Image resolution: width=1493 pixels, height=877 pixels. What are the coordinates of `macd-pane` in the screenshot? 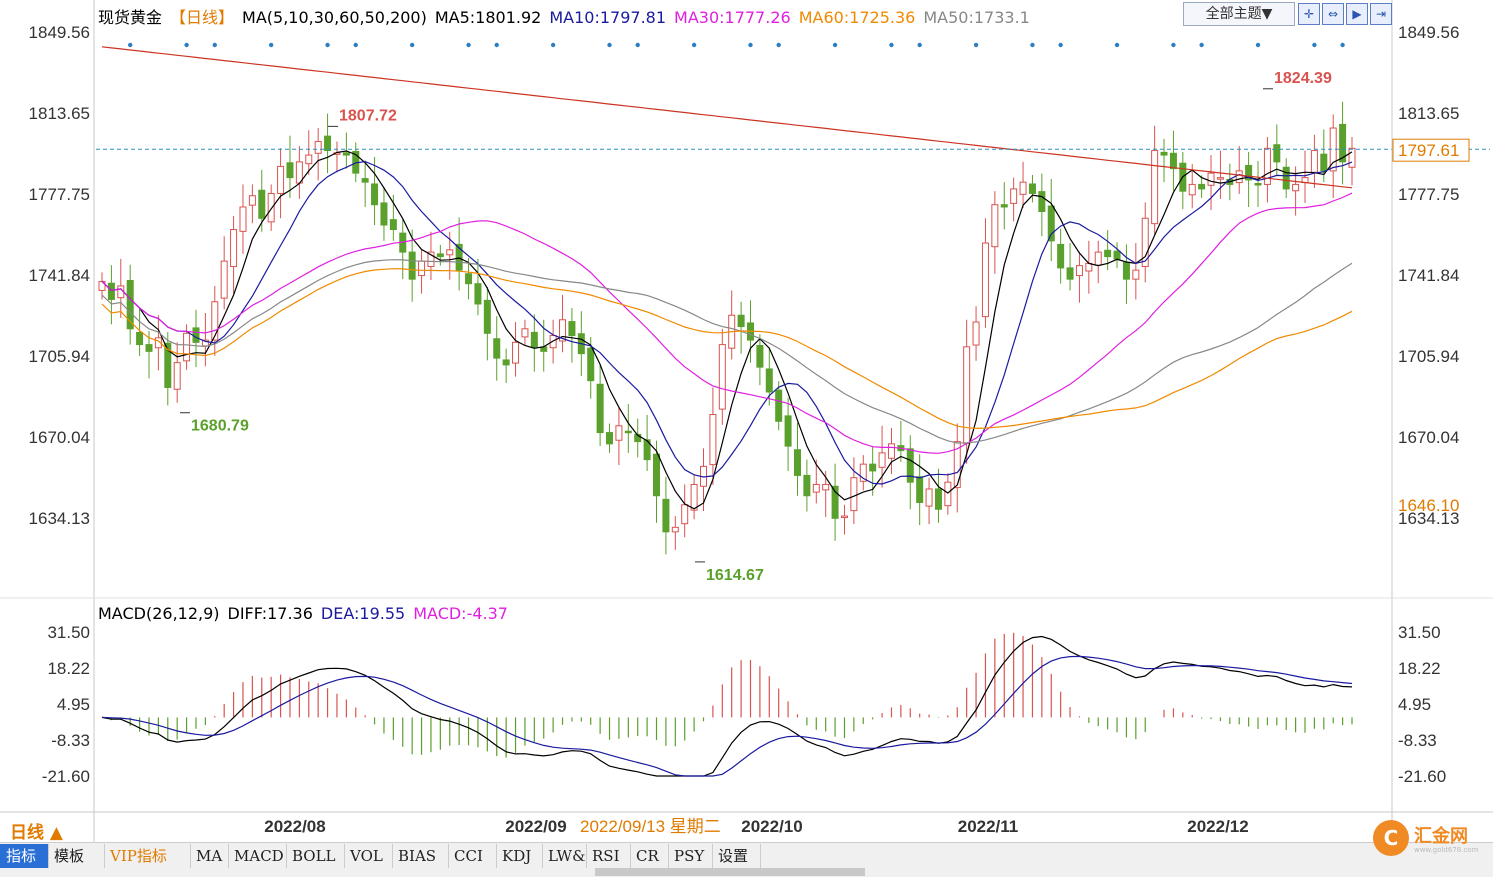 It's located at (727, 704).